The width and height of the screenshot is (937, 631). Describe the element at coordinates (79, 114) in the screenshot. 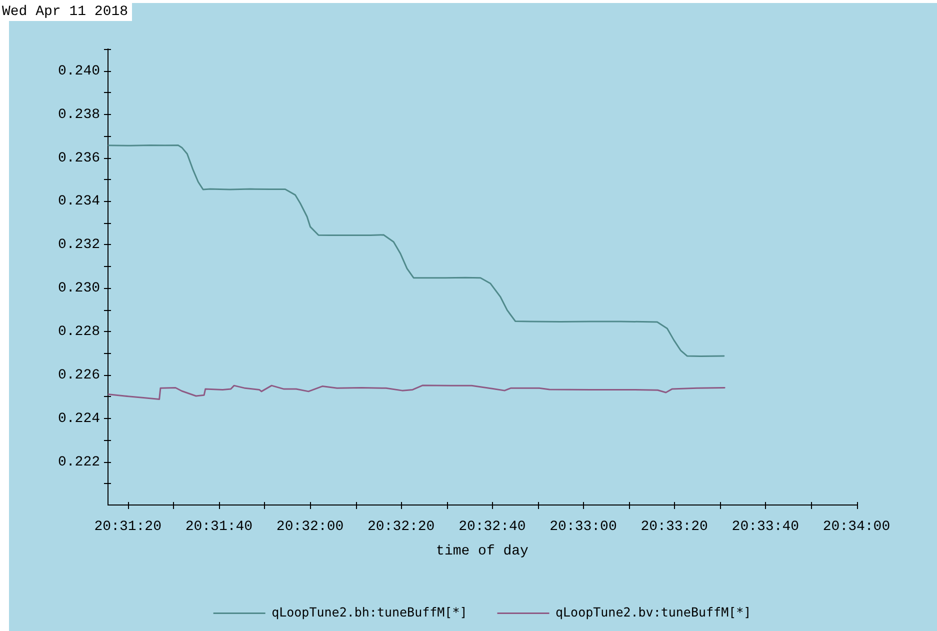

I see `y-tick-label: 0.238` at that location.